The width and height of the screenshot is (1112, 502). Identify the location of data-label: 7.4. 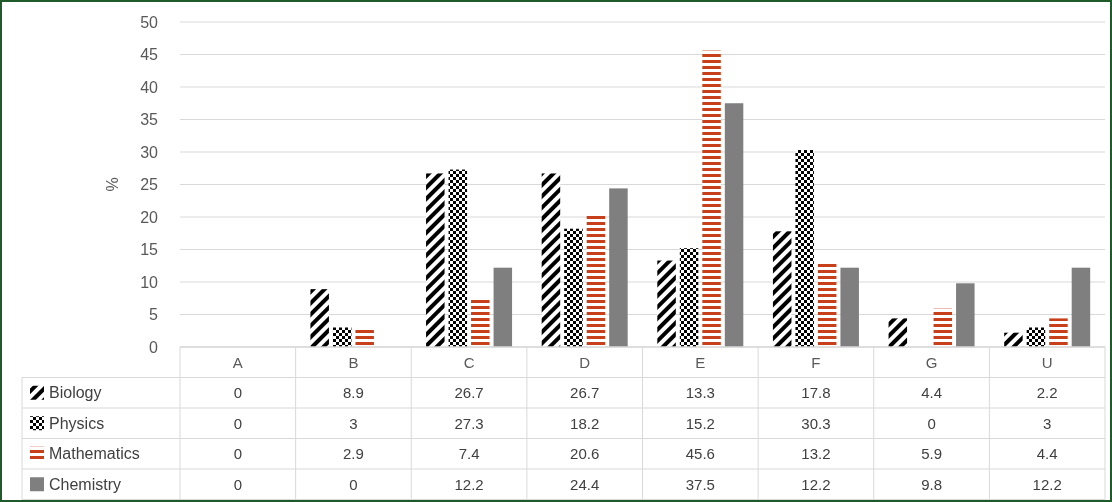
(469, 453).